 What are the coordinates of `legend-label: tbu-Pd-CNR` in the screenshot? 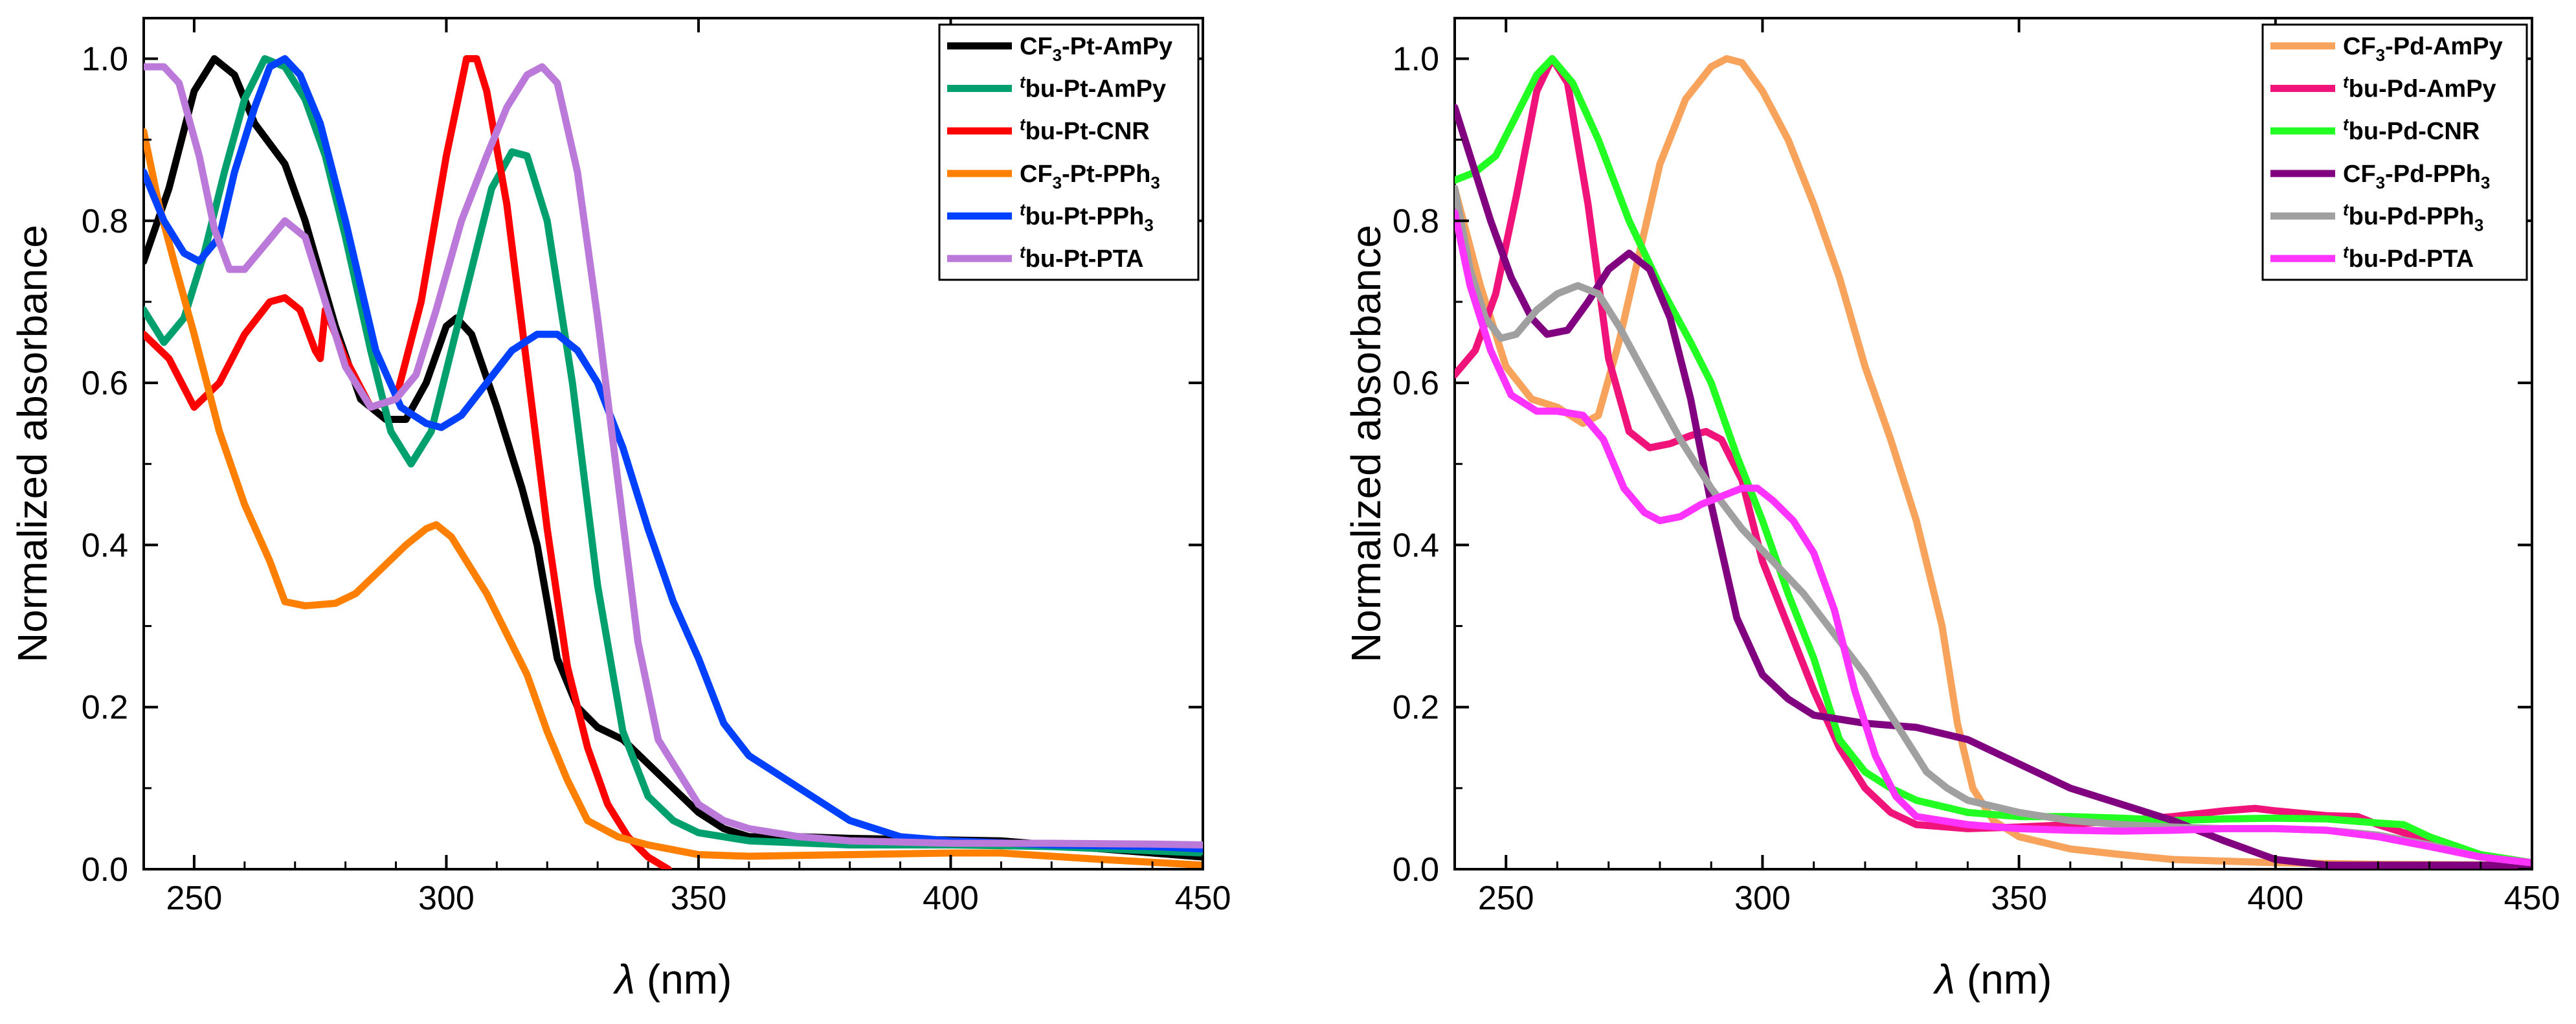 It's located at (2411, 130).